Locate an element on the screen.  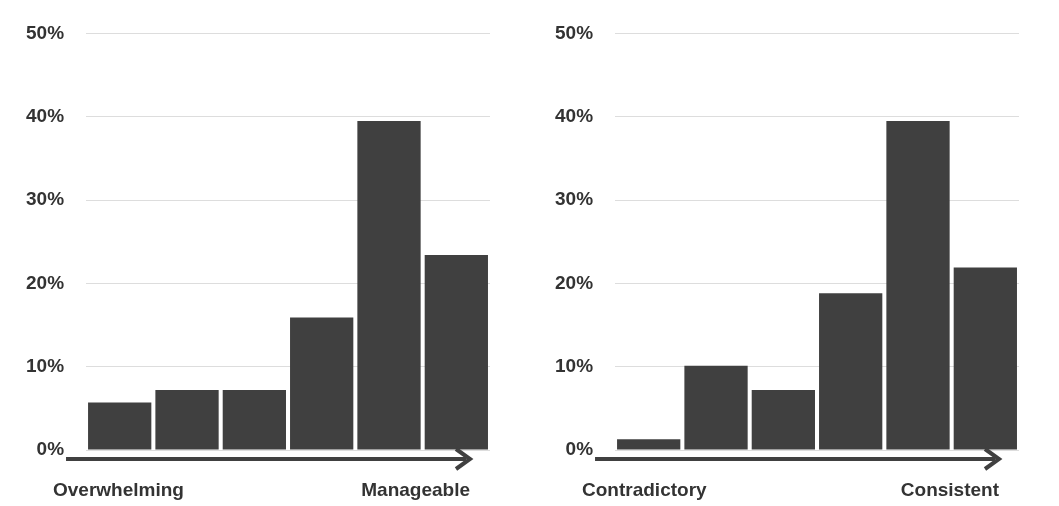
text: Contradictory is located at coordinates (645, 490).